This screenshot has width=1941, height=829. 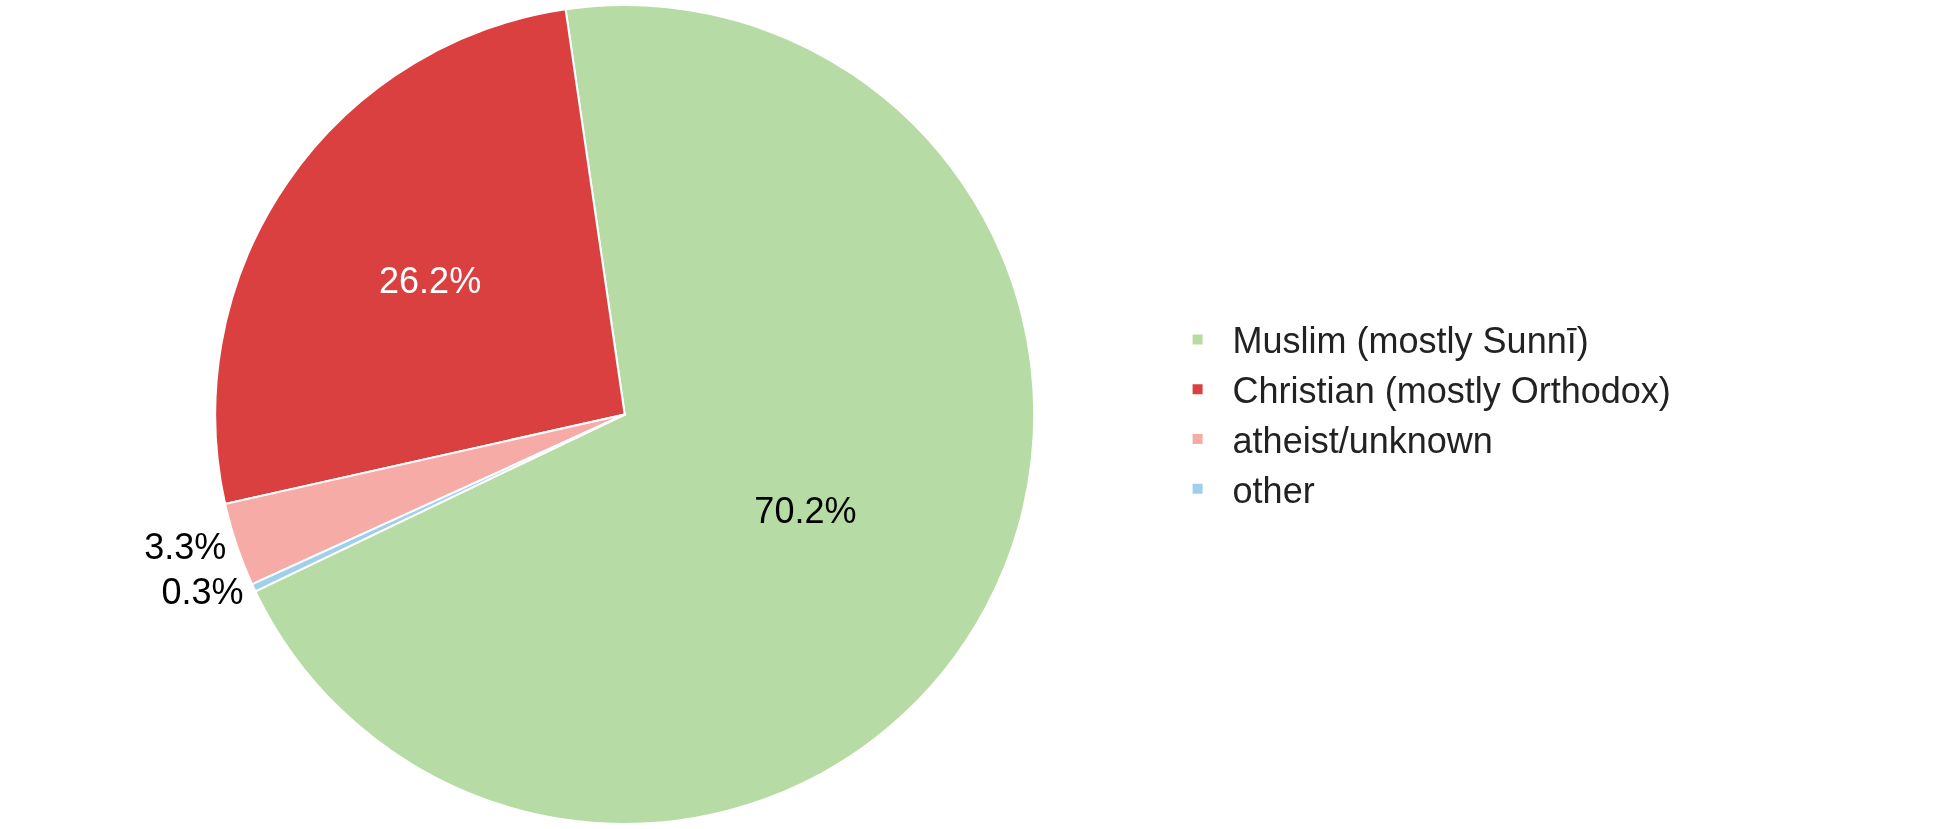 I want to click on data-label: 70.2%, so click(x=805, y=511).